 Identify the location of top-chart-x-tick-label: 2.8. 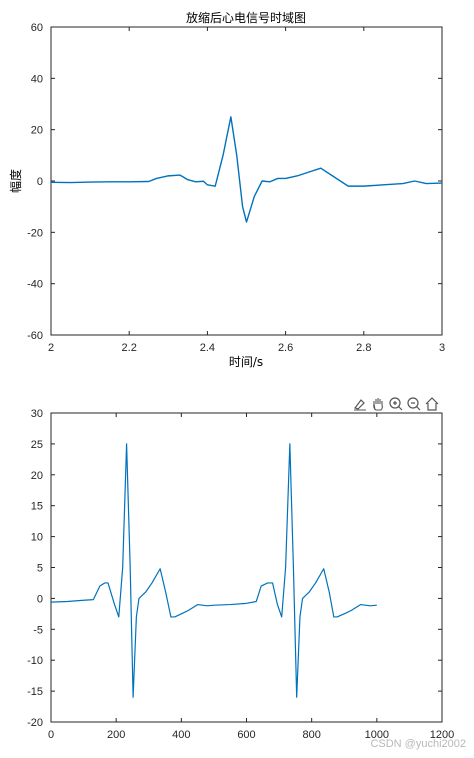
(363, 348).